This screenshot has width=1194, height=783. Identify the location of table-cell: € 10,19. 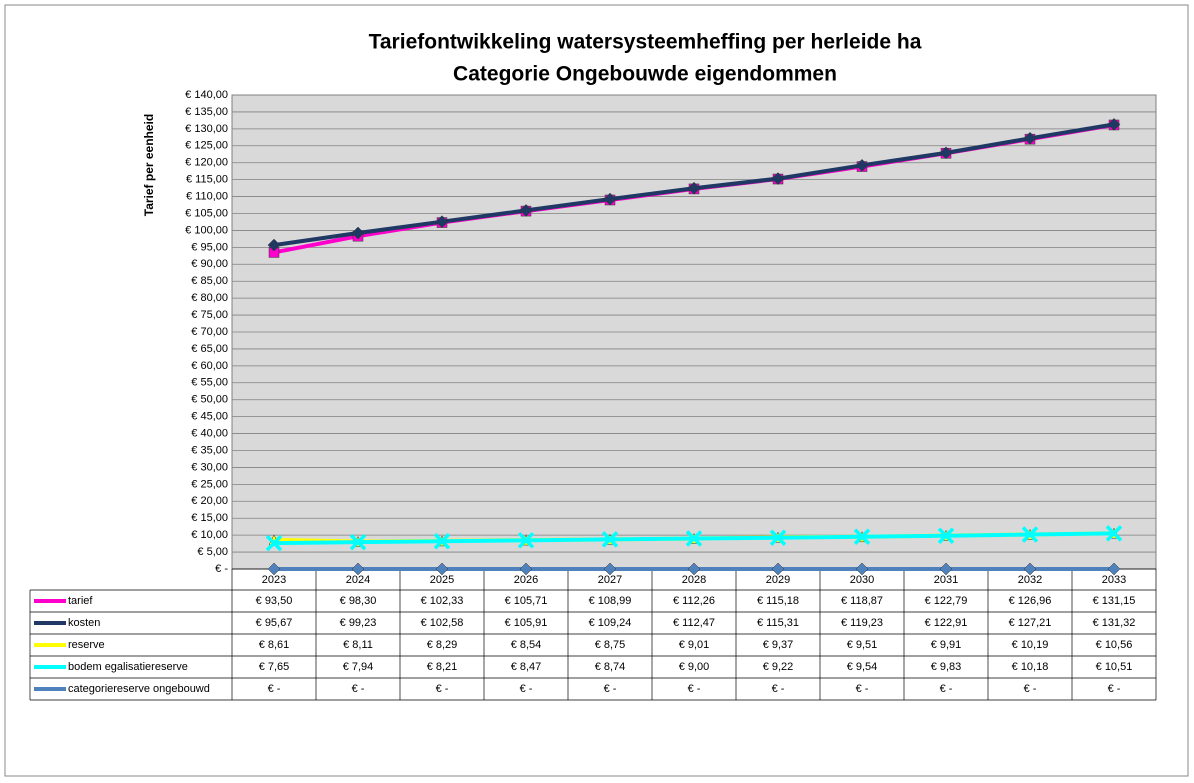
(1030, 645).